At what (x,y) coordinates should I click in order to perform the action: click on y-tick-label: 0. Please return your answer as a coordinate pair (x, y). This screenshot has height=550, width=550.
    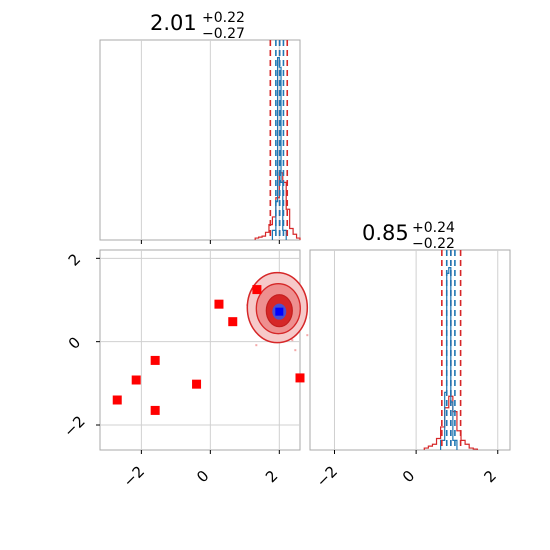
    Looking at the image, I should click on (74, 342).